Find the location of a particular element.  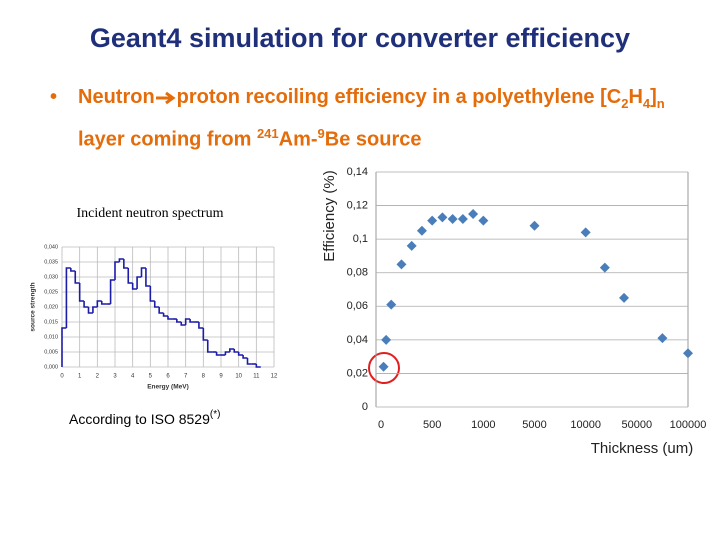

x-tick-label: 0 is located at coordinates (381, 425).